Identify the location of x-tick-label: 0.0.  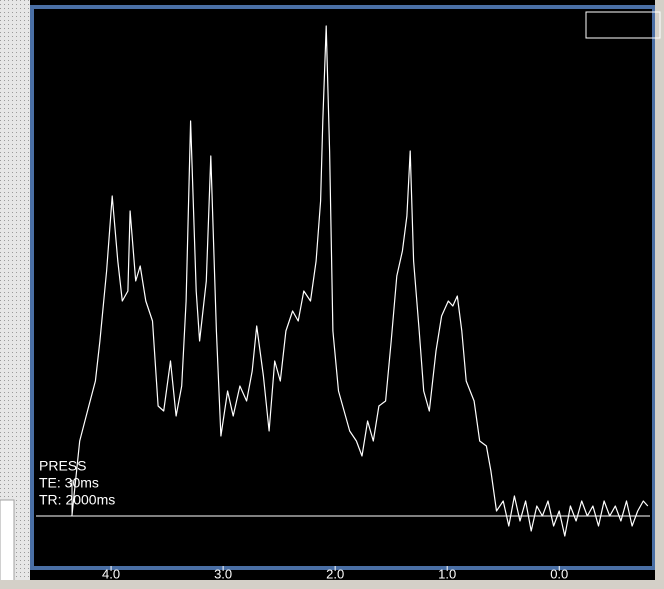
(559, 573).